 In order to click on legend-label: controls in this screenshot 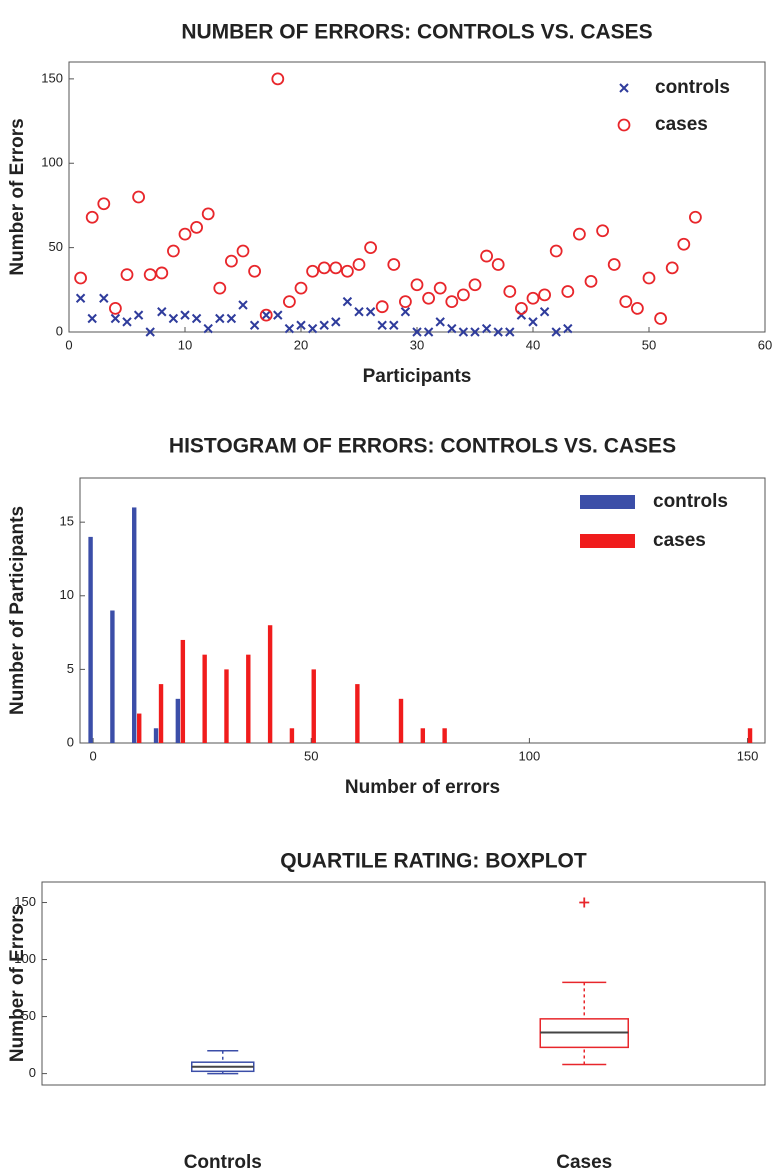, I will do `click(692, 87)`.